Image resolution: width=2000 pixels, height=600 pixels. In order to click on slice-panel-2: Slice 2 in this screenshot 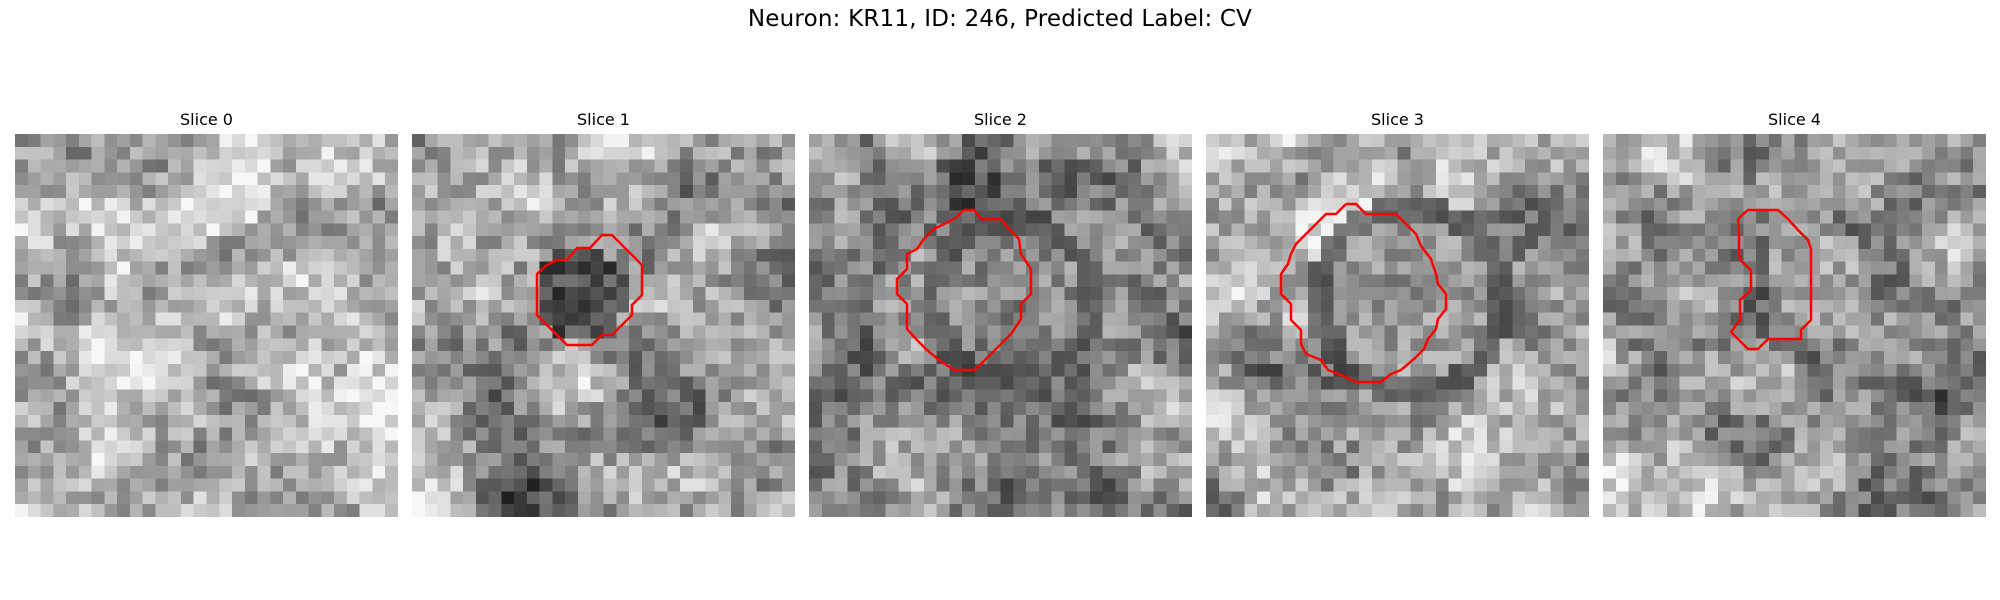, I will do `click(1000, 312)`.